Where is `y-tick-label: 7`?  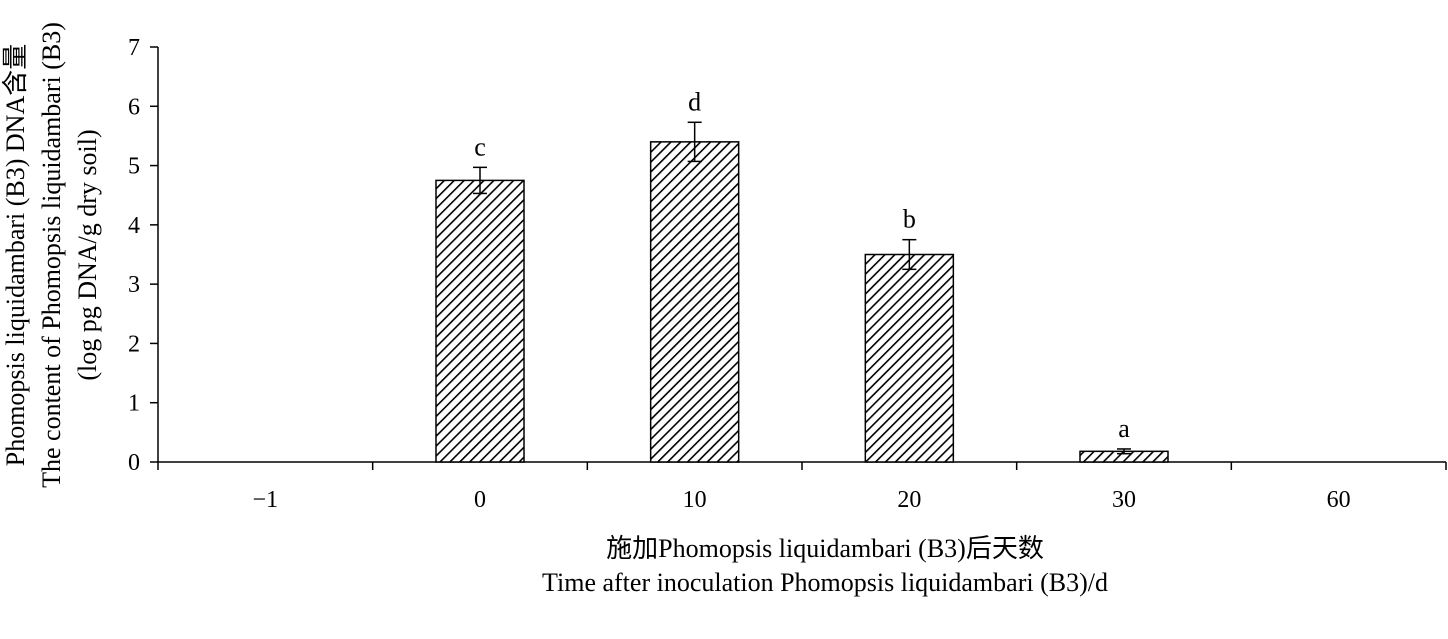 y-tick-label: 7 is located at coordinates (134, 48).